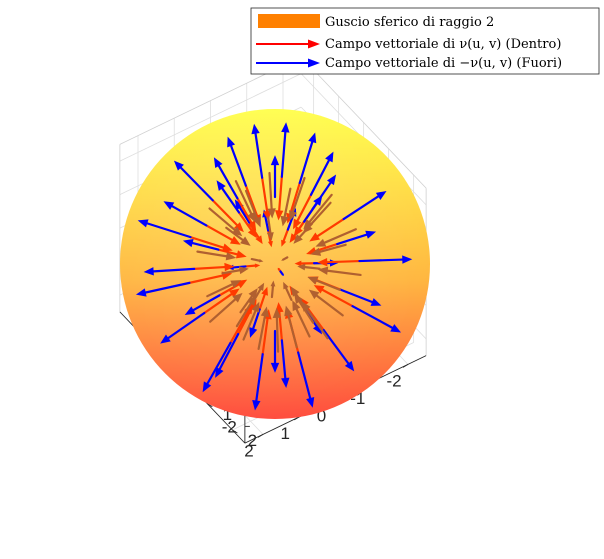  What do you see at coordinates (314, 63) in the screenshot?
I see `legend-swatch-outward-head` at bounding box center [314, 63].